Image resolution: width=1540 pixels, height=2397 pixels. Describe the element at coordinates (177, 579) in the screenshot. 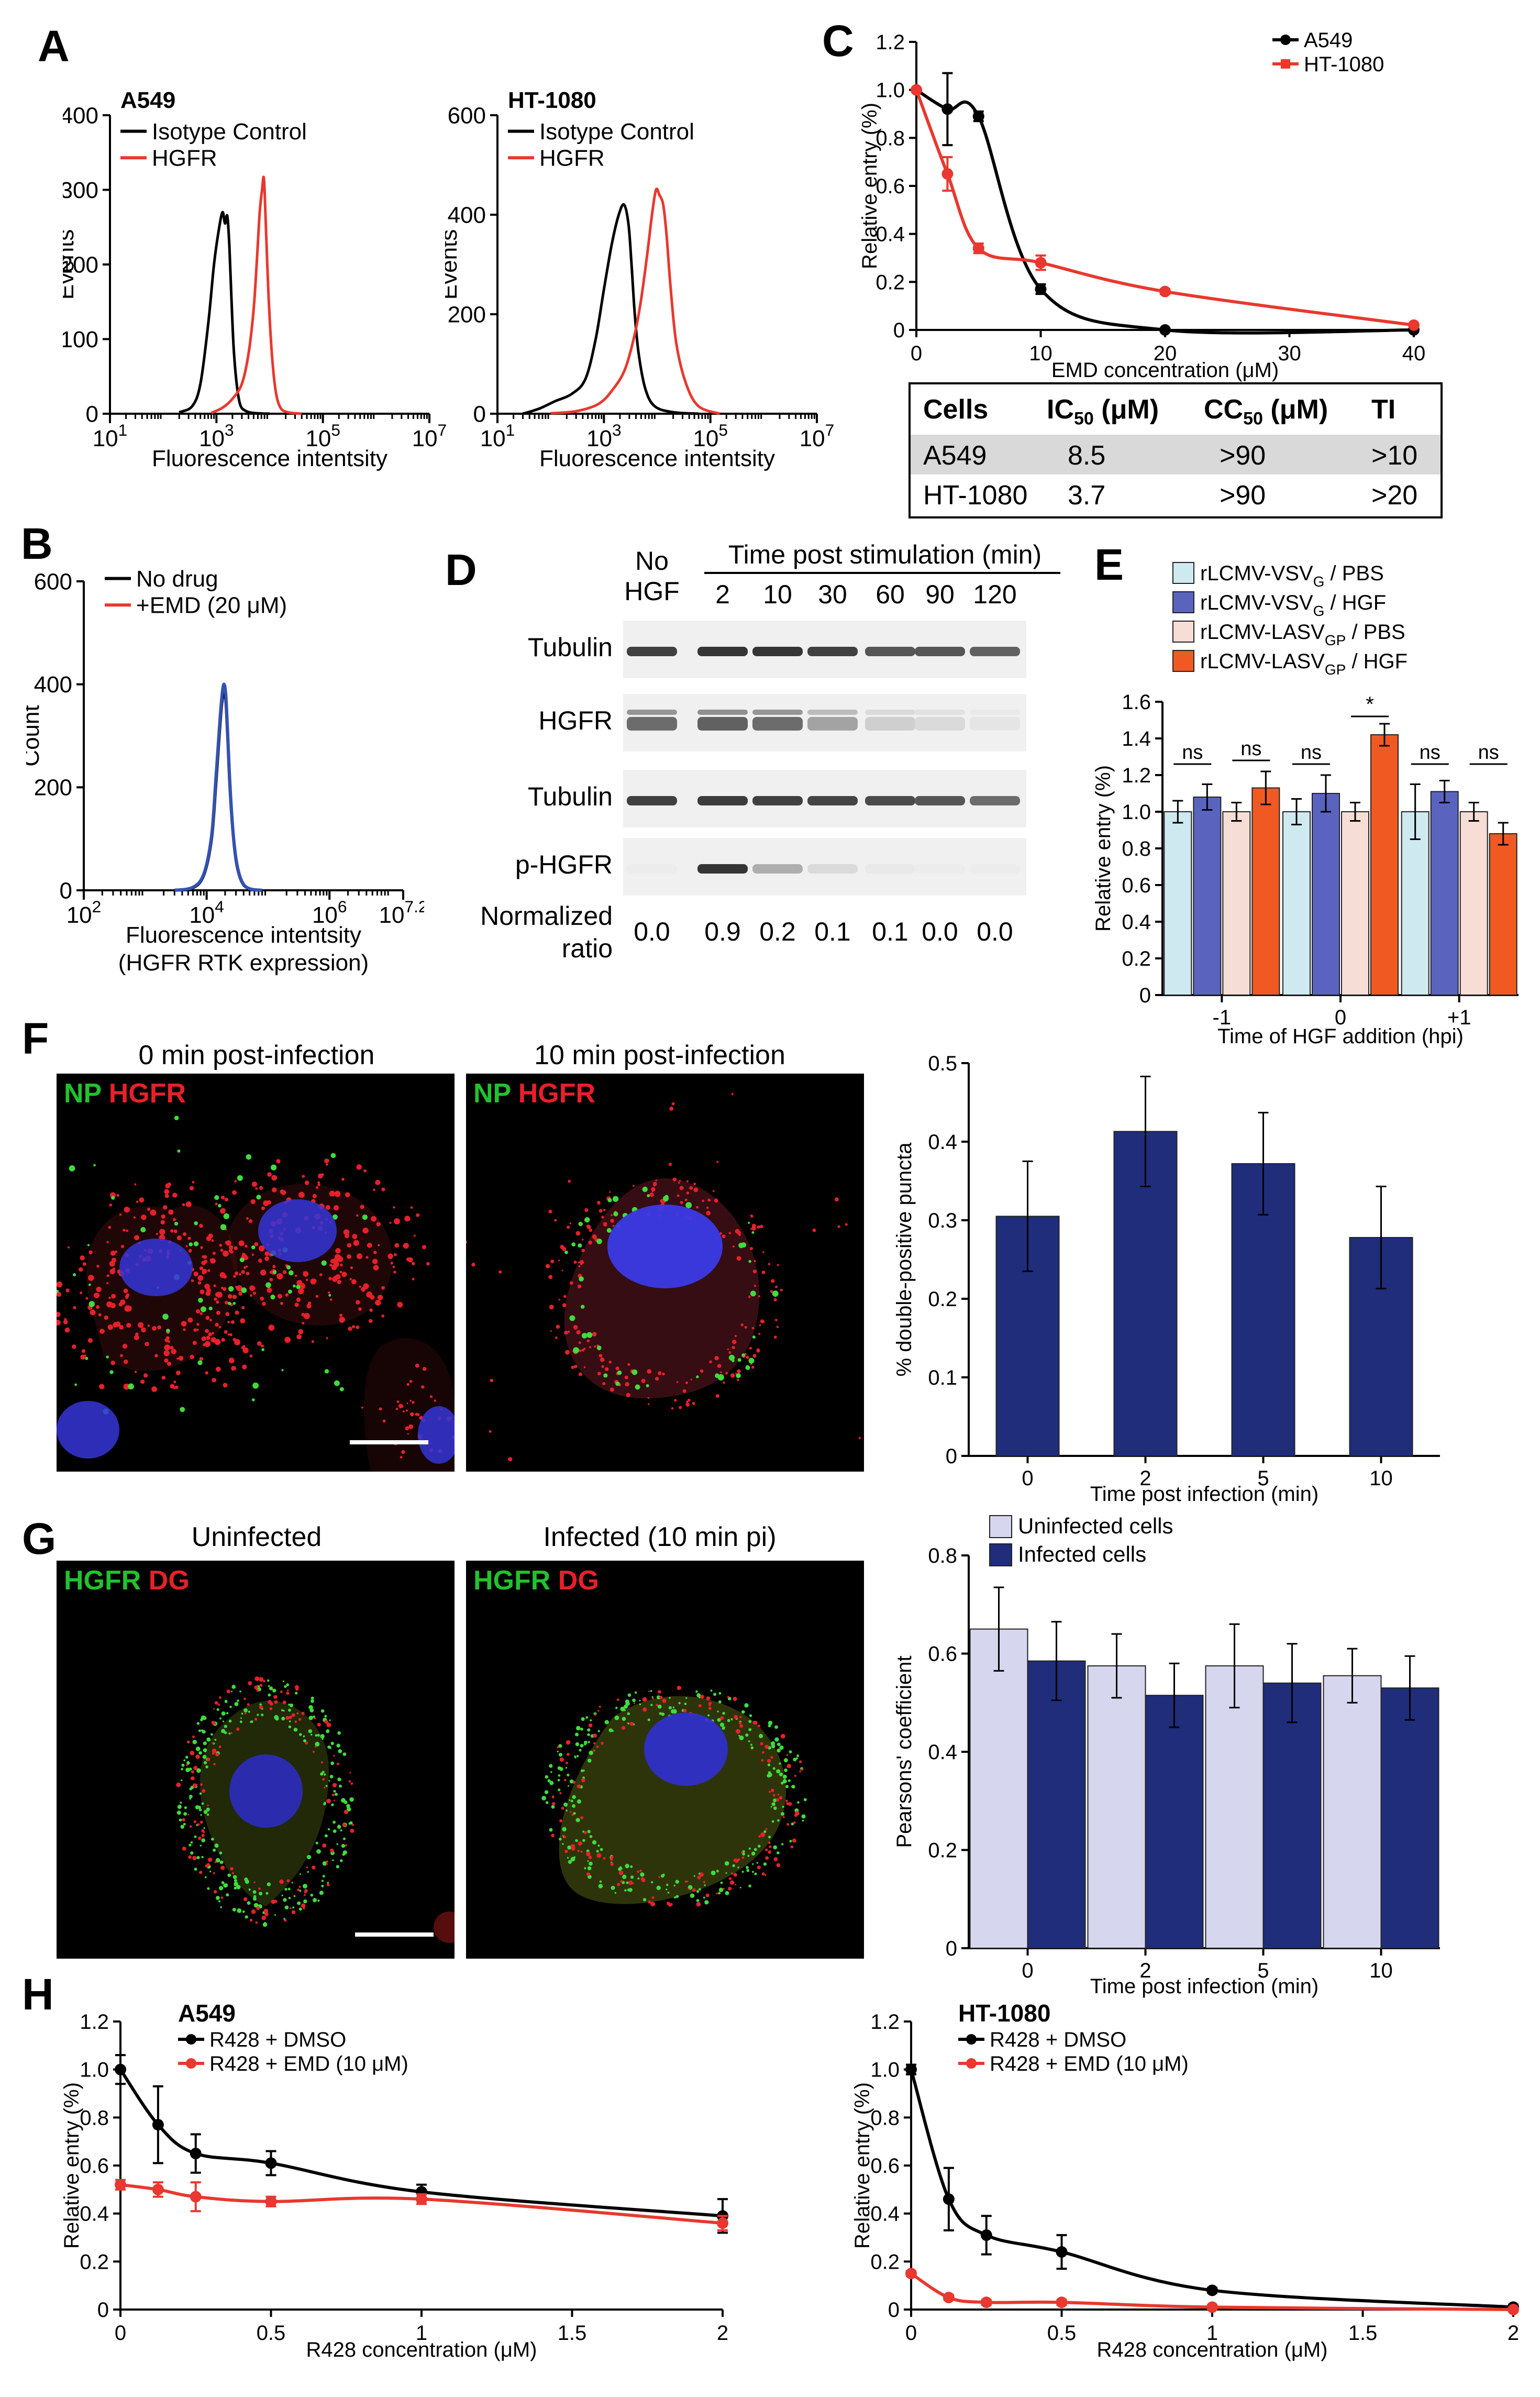

I see `legend-label: No drug` at that location.